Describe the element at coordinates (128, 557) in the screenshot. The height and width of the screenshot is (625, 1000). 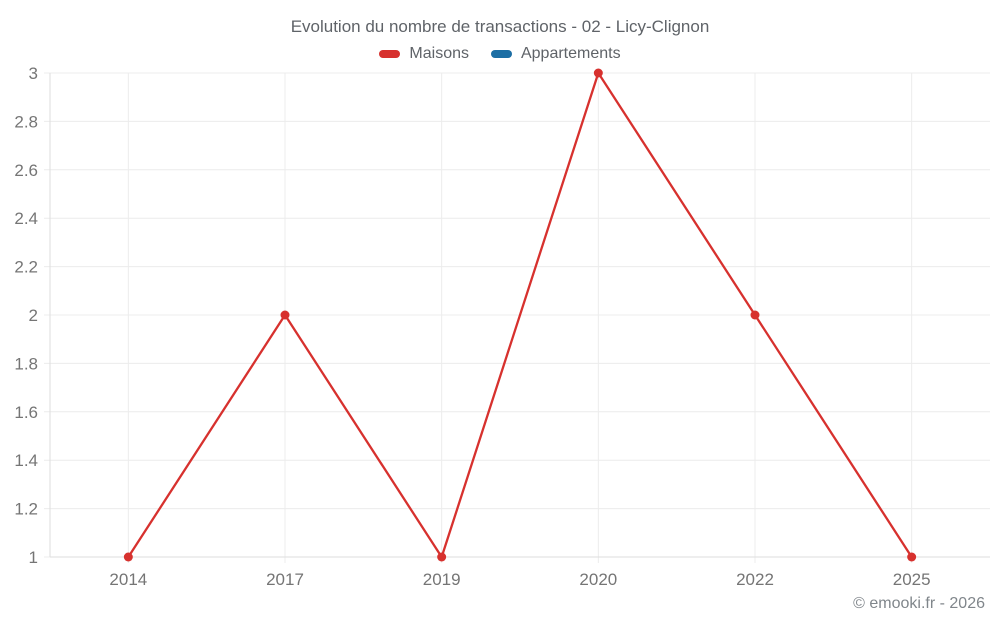
I see `data-point-maisons-2014` at that location.